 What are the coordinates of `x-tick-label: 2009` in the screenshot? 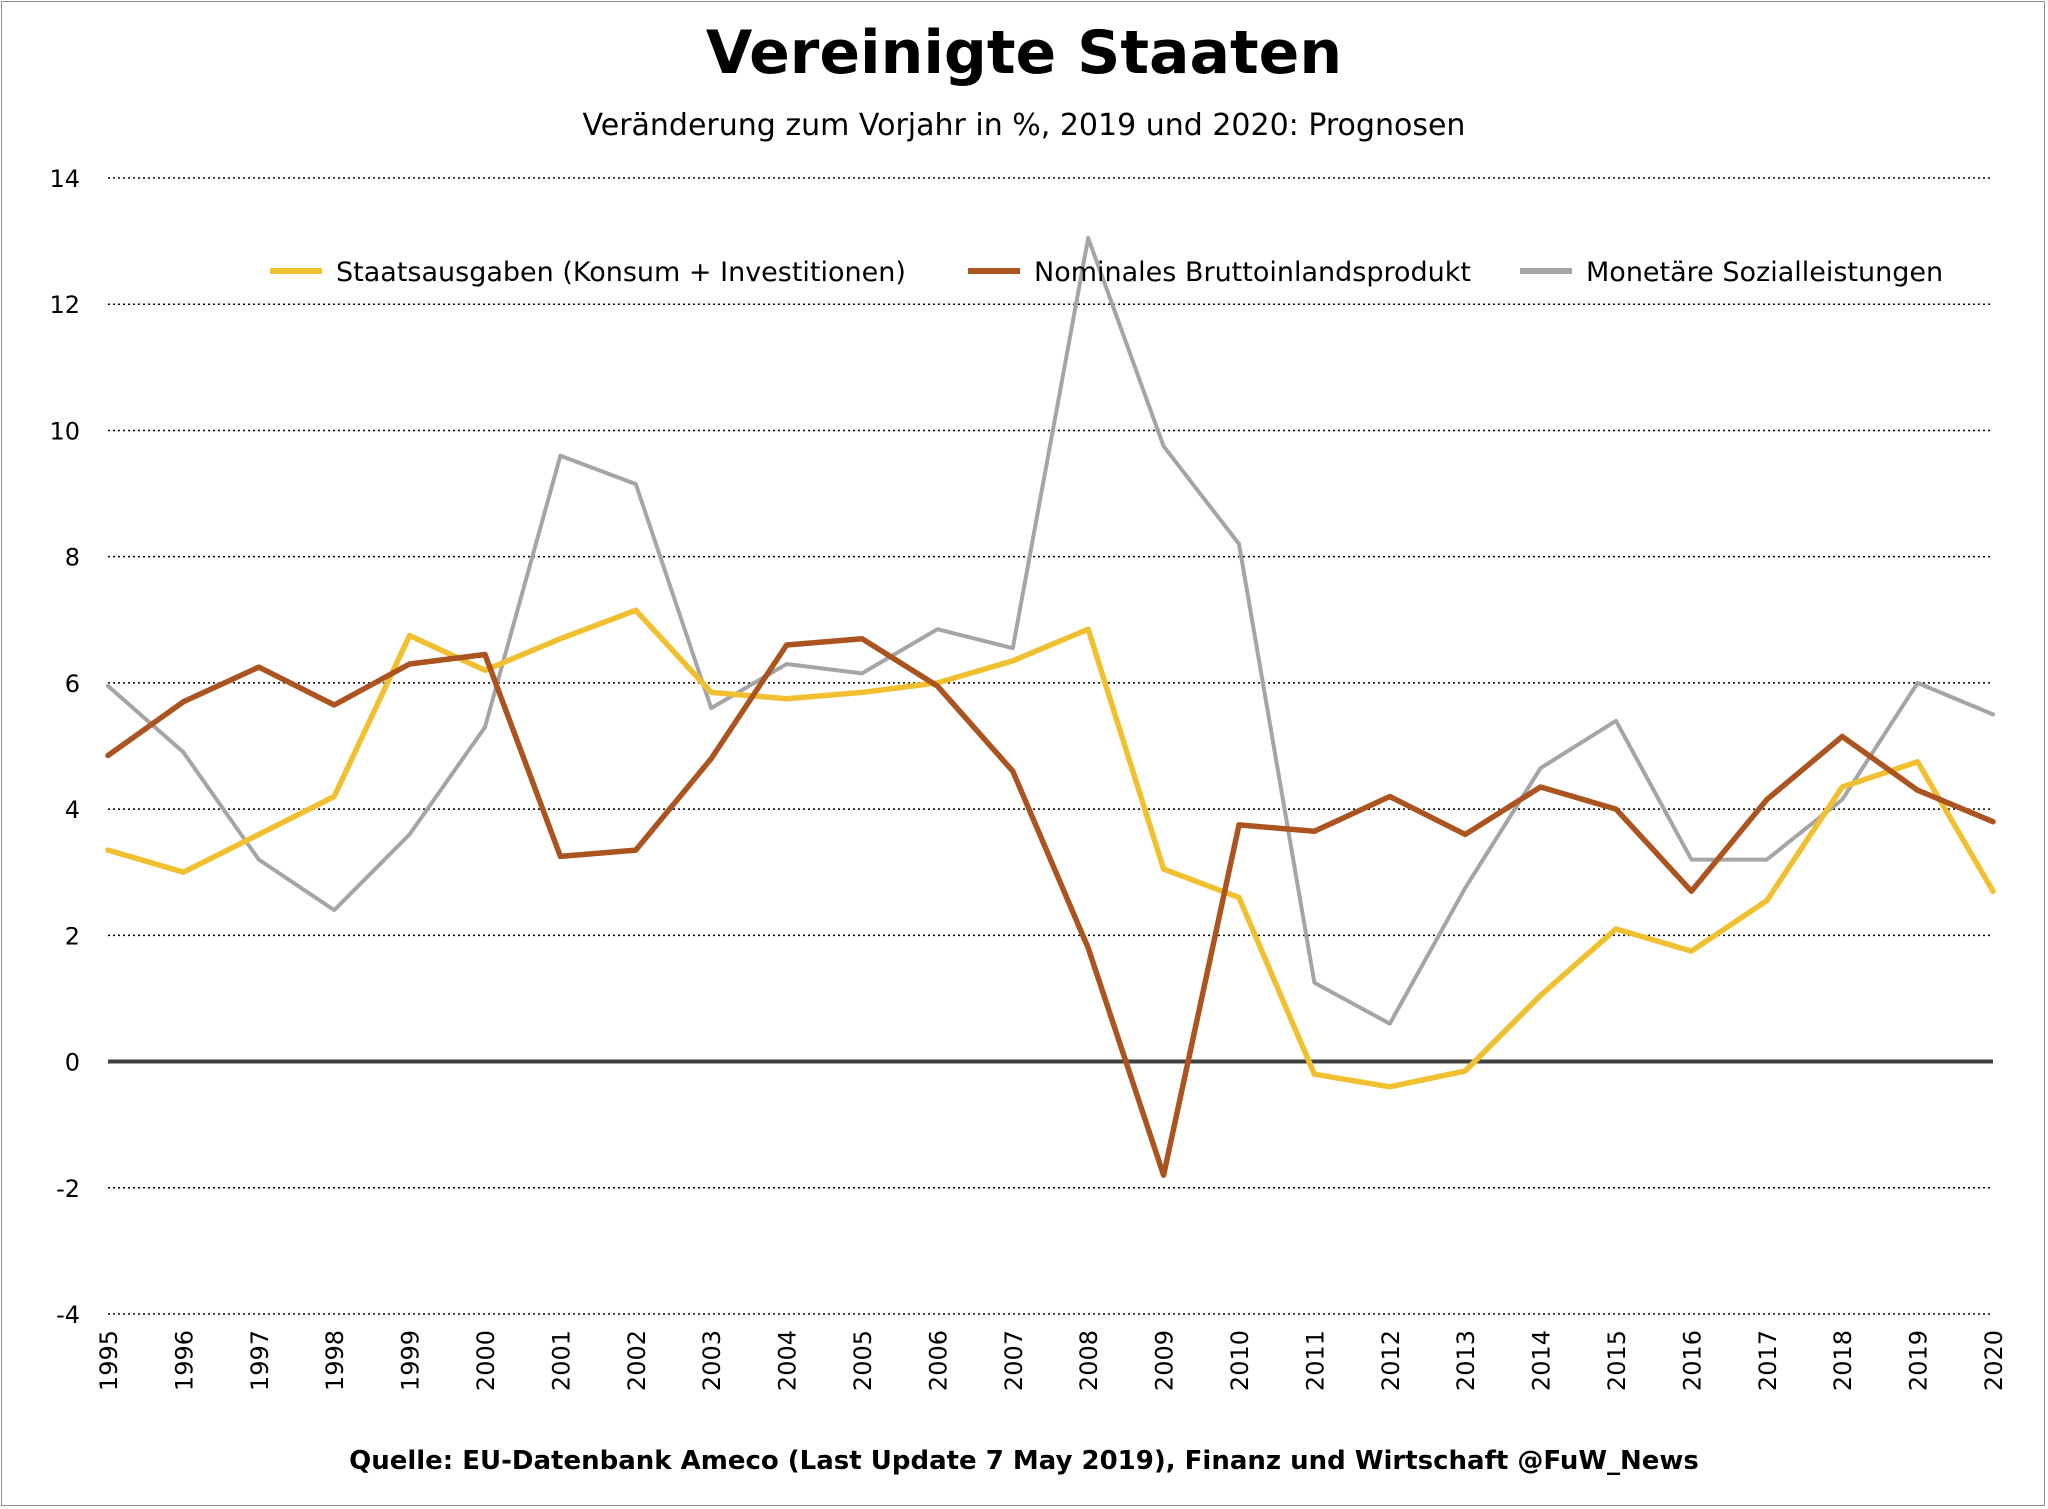 It's located at (1165, 1360).